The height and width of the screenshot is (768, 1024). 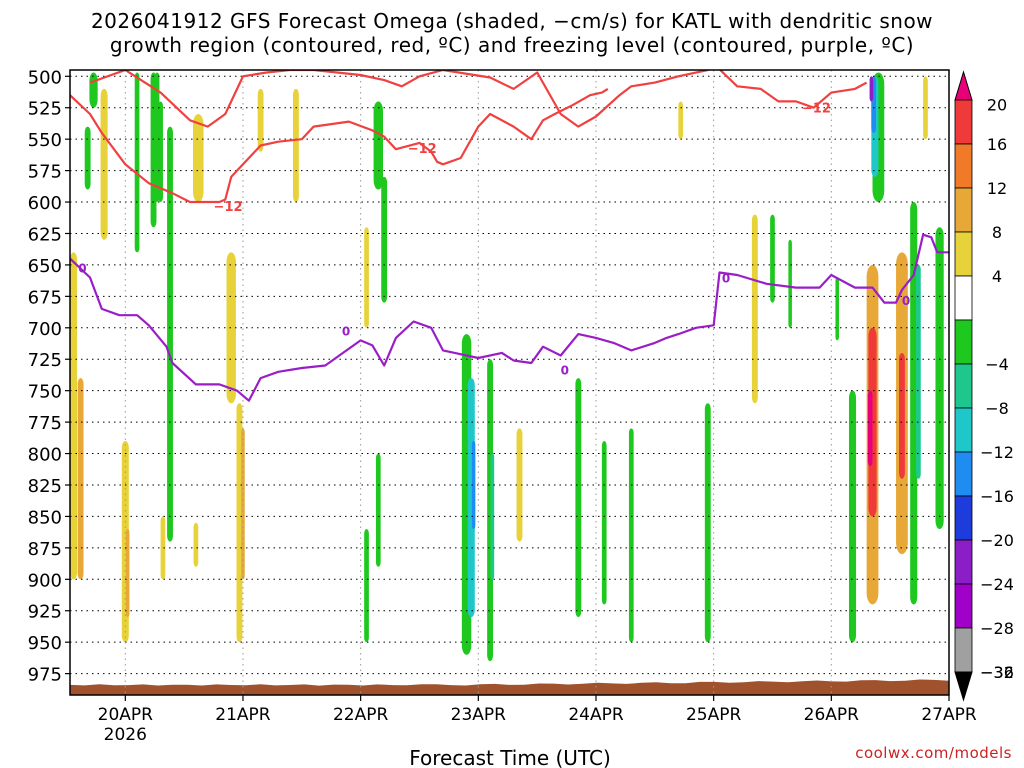 I want to click on y-tick-label: 975, so click(x=45, y=675).